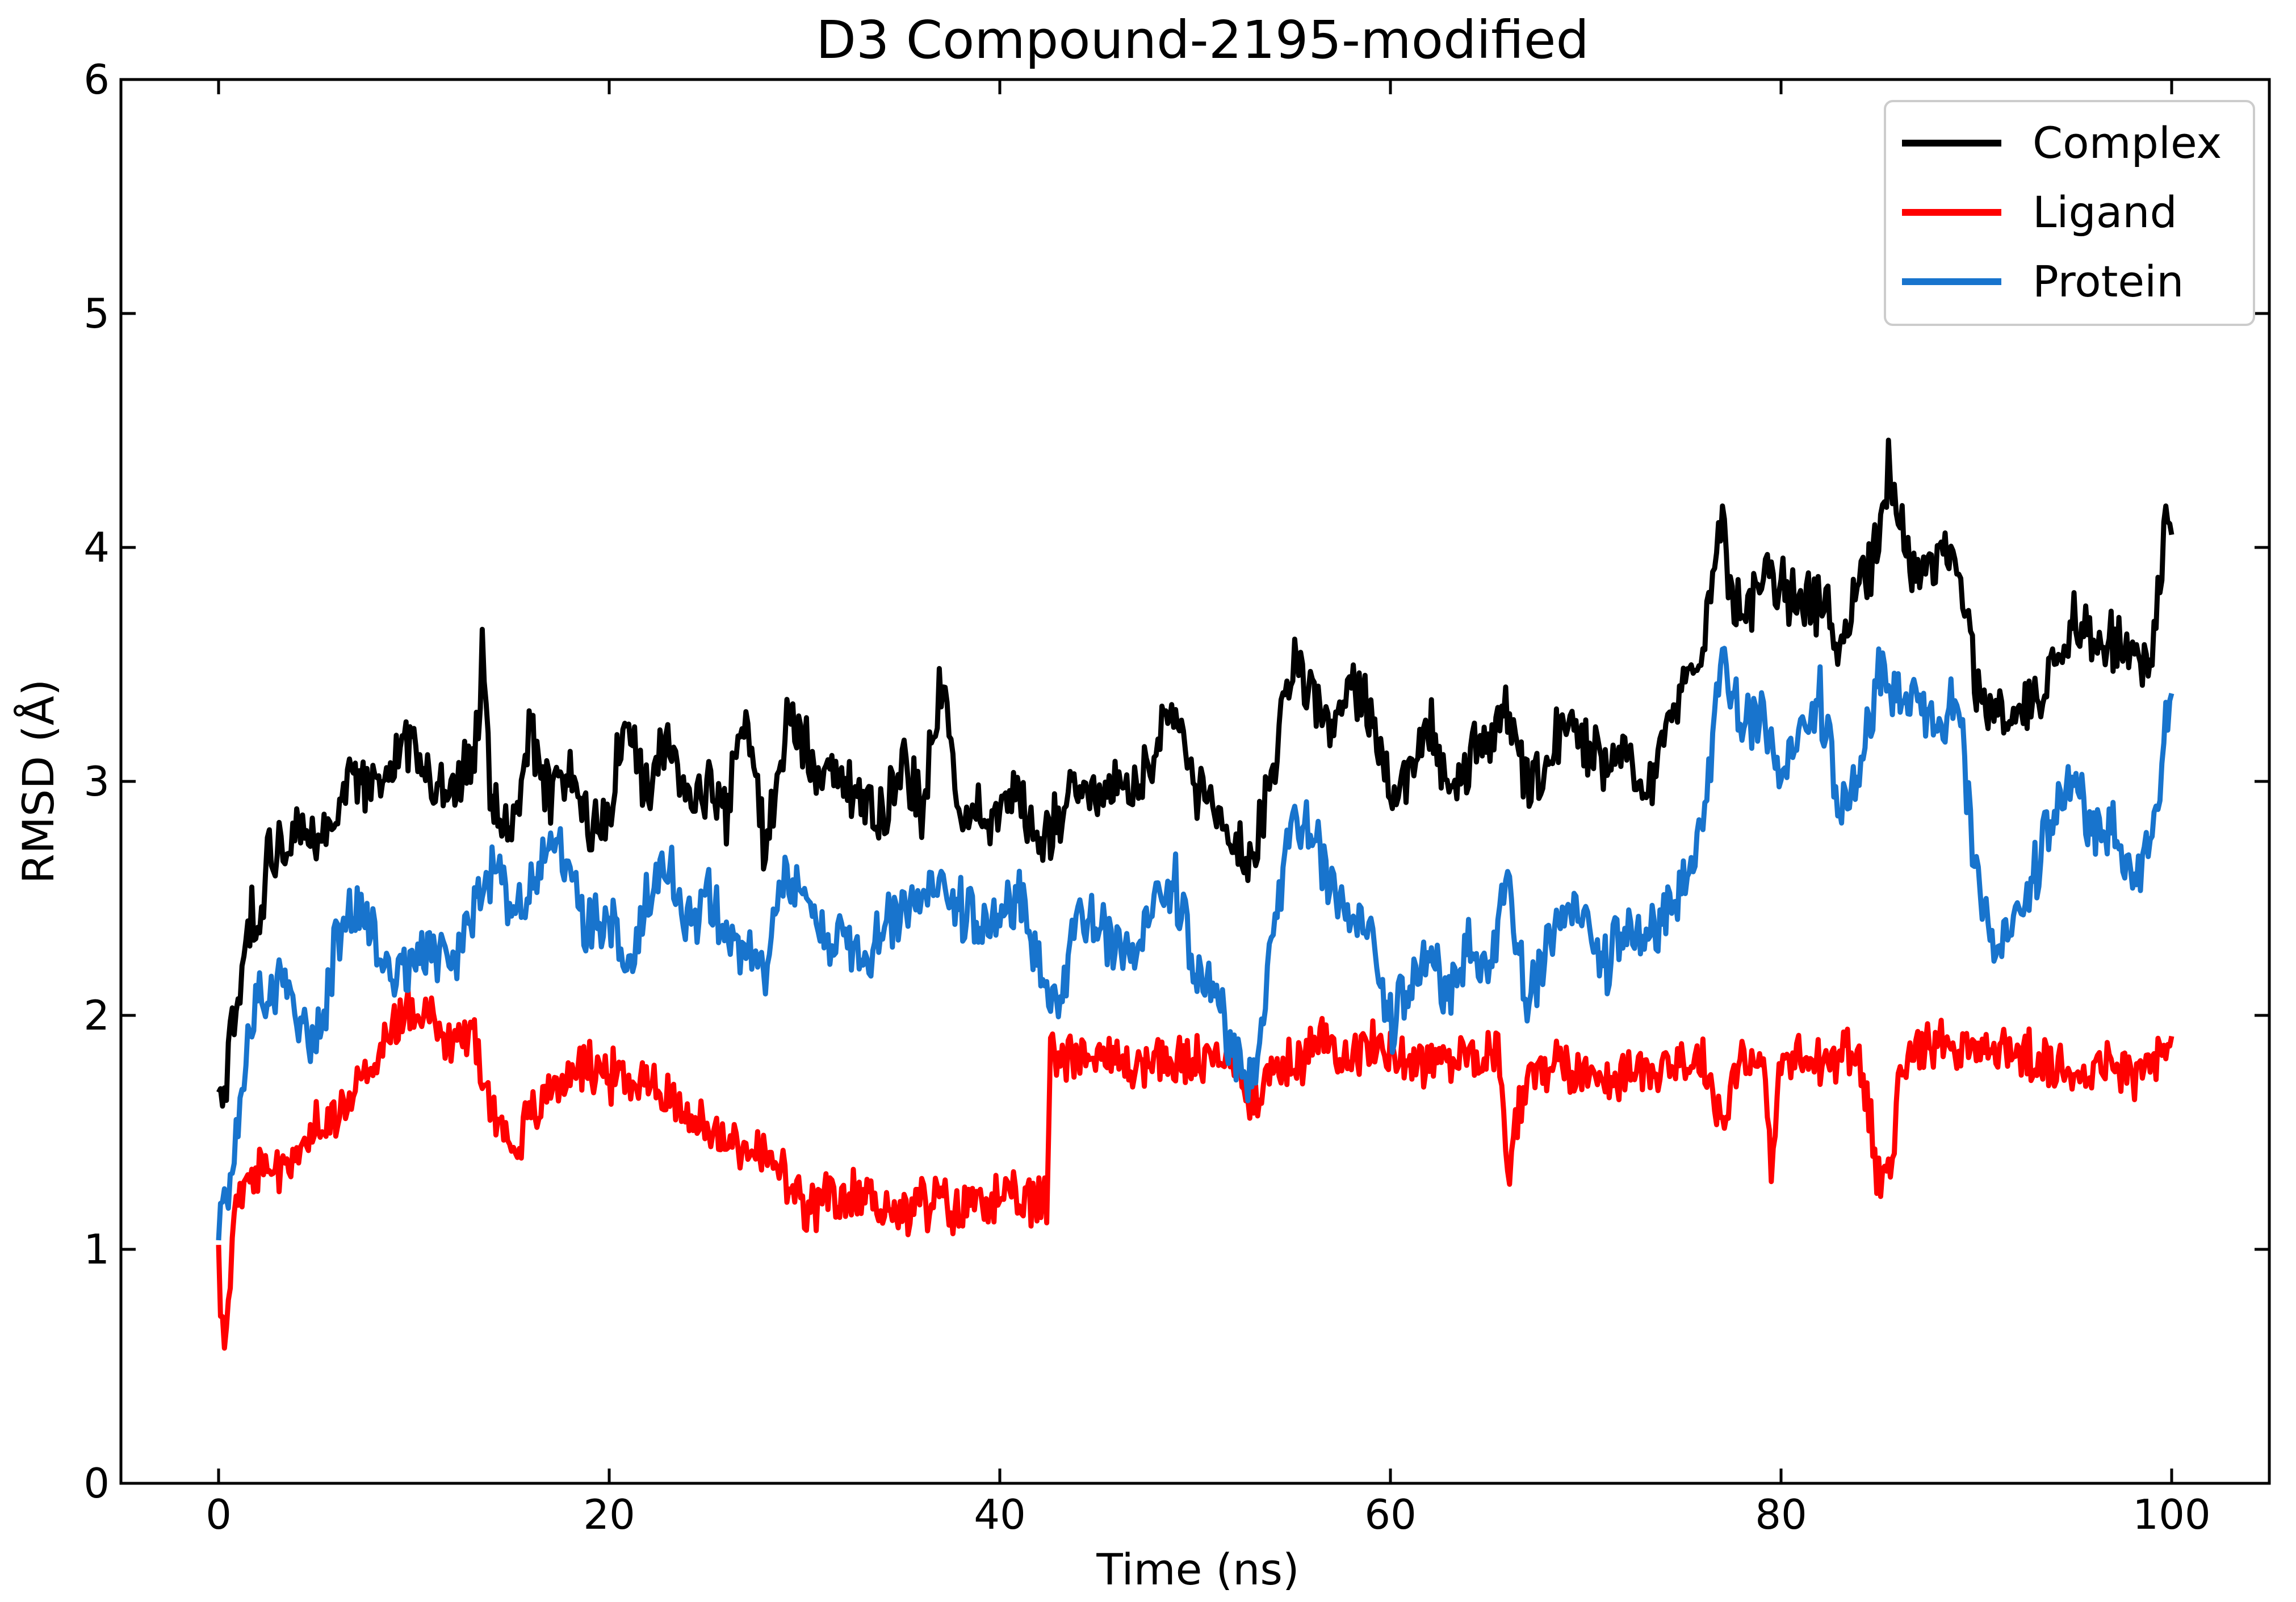  What do you see at coordinates (2127, 143) in the screenshot?
I see `legend-label-complex: Complex` at bounding box center [2127, 143].